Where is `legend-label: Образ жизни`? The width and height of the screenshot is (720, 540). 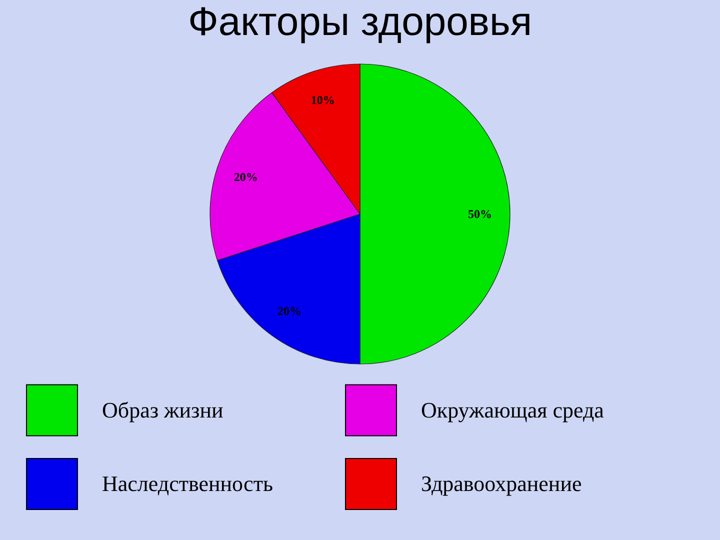 legend-label: Образ жизни is located at coordinates (163, 409).